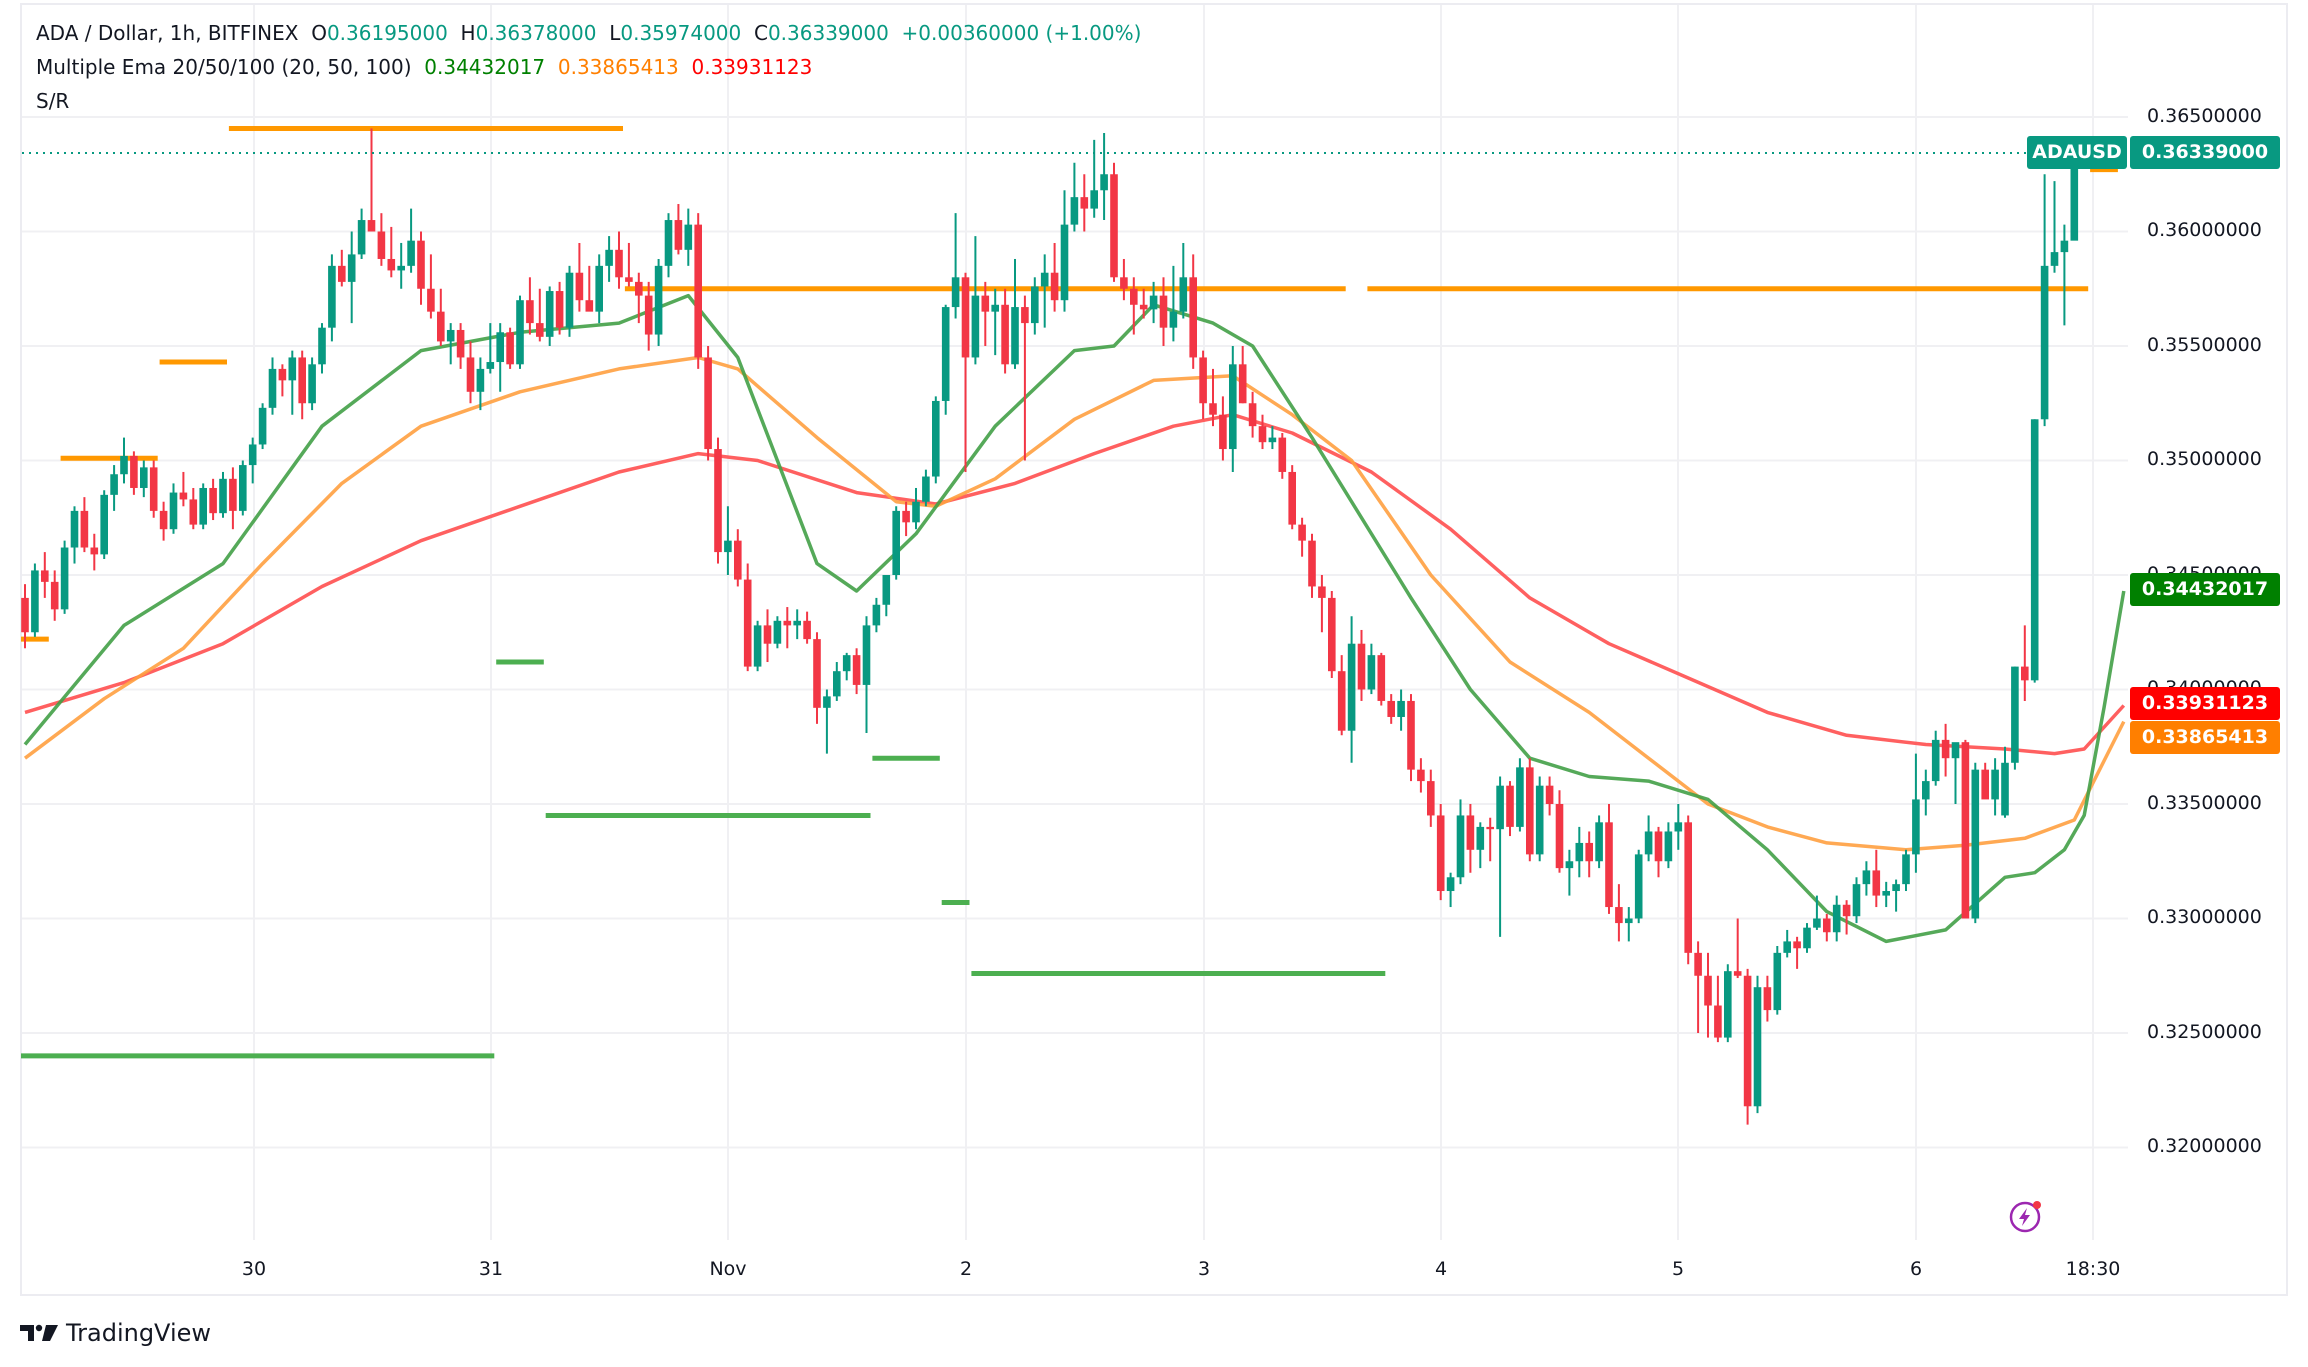  What do you see at coordinates (2077, 152) in the screenshot?
I see `symbol-tag: ADAUSD` at bounding box center [2077, 152].